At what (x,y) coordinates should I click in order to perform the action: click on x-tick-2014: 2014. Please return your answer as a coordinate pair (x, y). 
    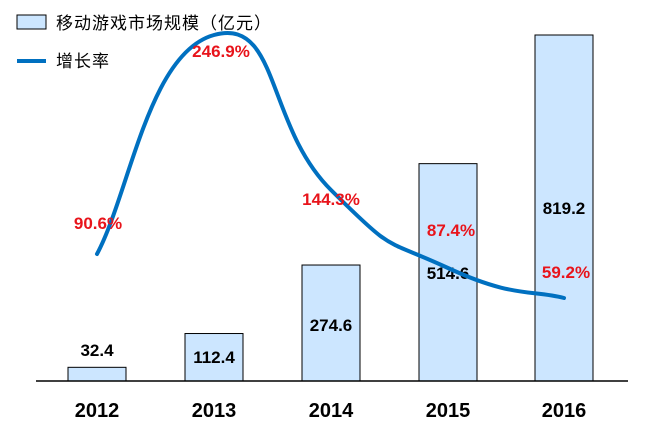
    Looking at the image, I should click on (331, 411).